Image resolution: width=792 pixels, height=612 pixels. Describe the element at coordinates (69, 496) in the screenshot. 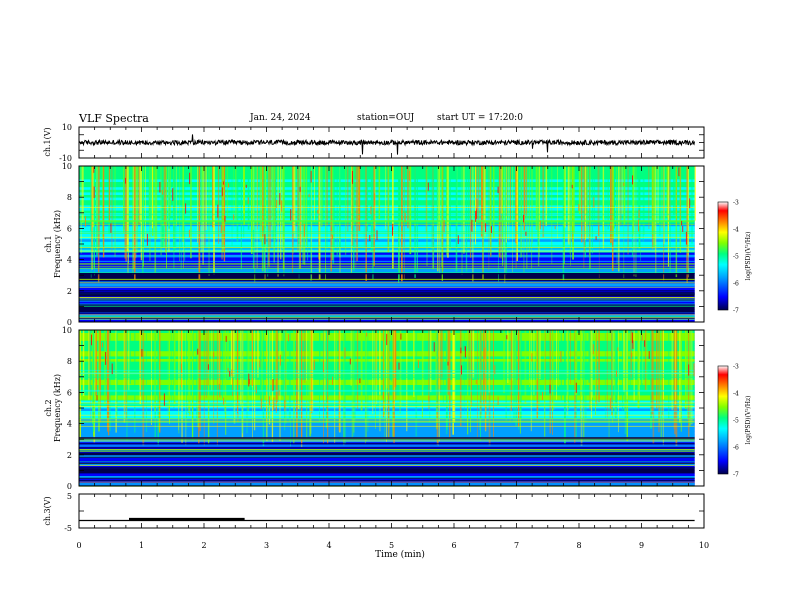

I see `waveform-ch3-ytick-top: 5` at that location.